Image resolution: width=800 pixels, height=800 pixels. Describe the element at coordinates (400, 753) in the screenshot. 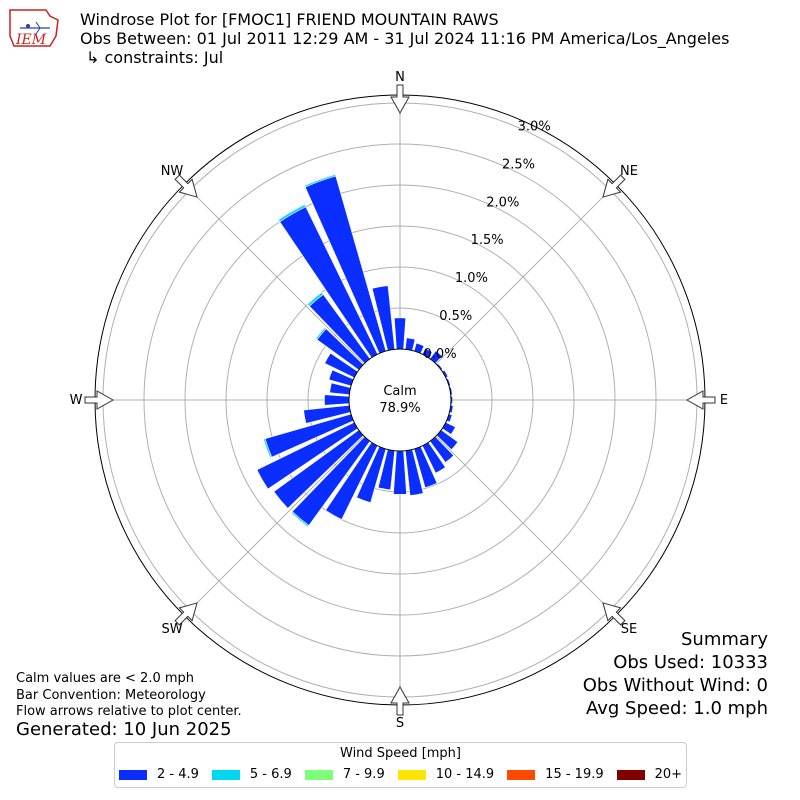

I see `legend-title: Wind Speed [mph]` at that location.